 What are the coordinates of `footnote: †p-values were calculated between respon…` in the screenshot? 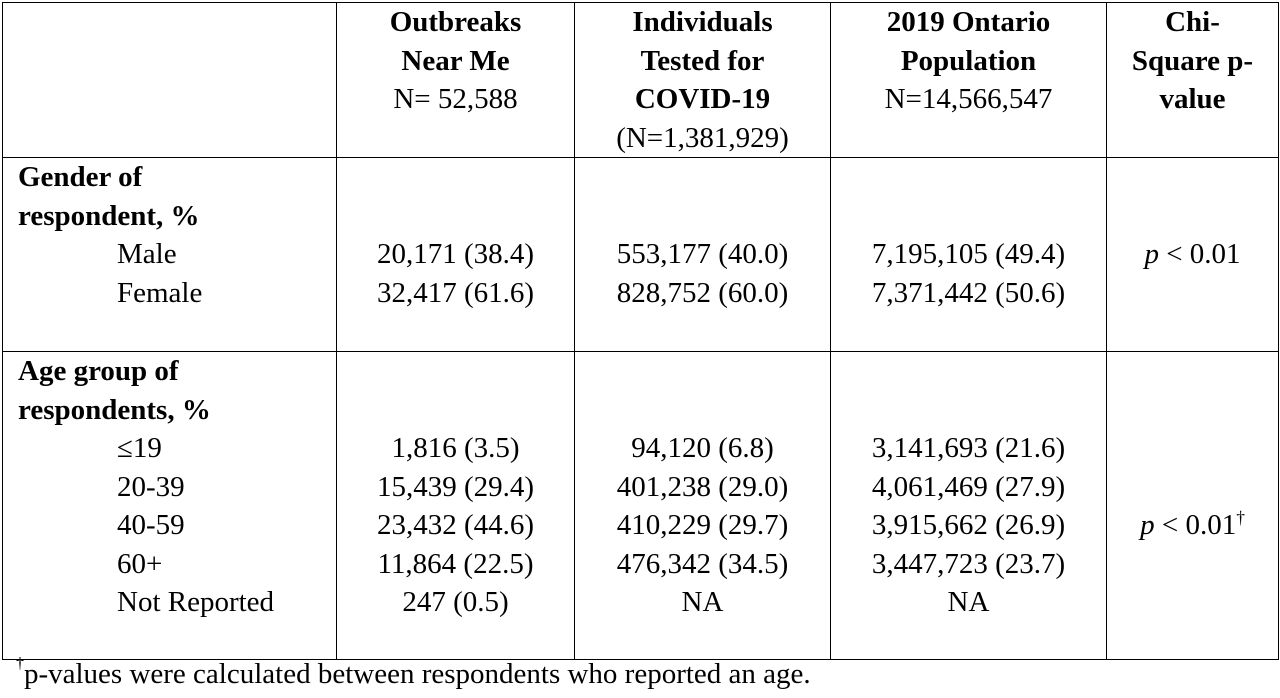 It's located at (413, 674).